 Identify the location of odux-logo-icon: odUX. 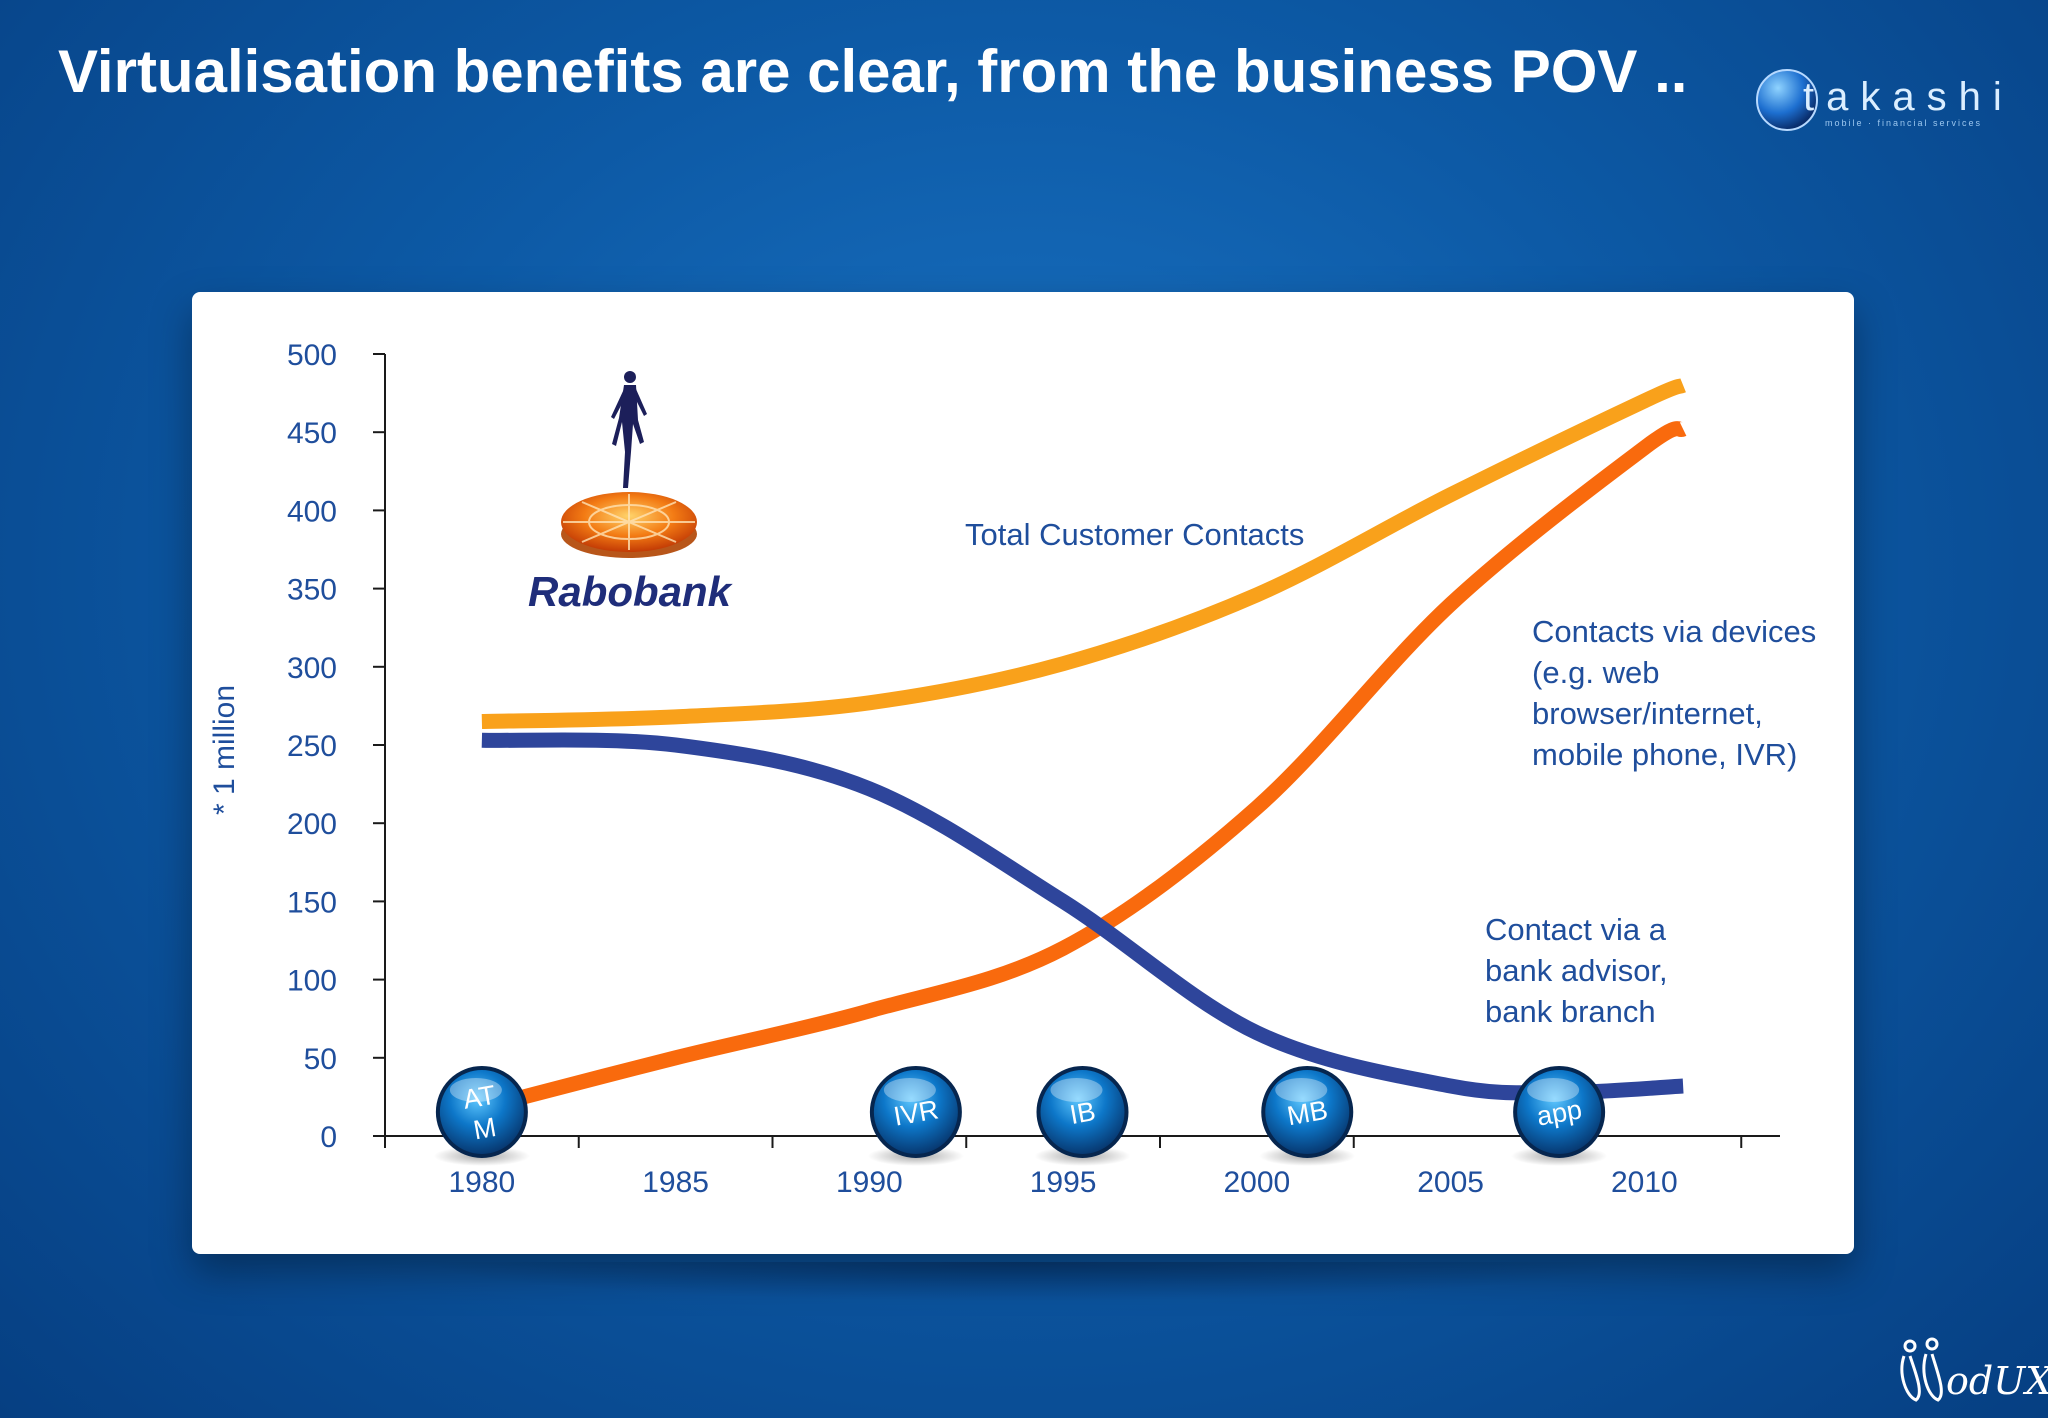
(1974, 1370).